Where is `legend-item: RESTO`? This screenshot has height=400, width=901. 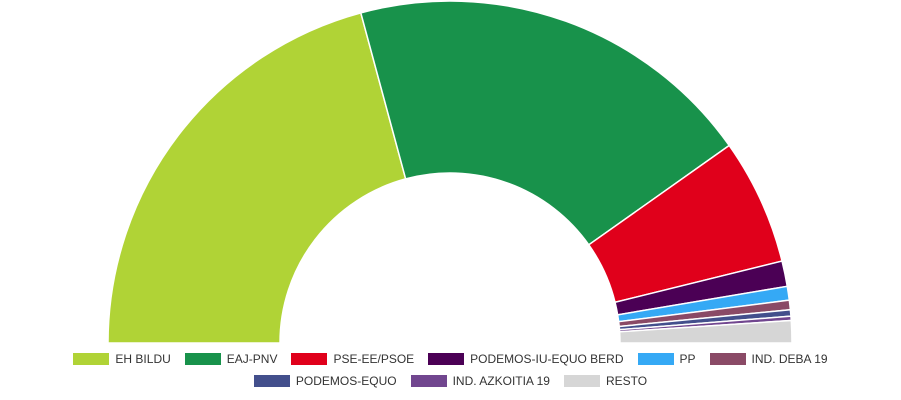 legend-item: RESTO is located at coordinates (605, 381).